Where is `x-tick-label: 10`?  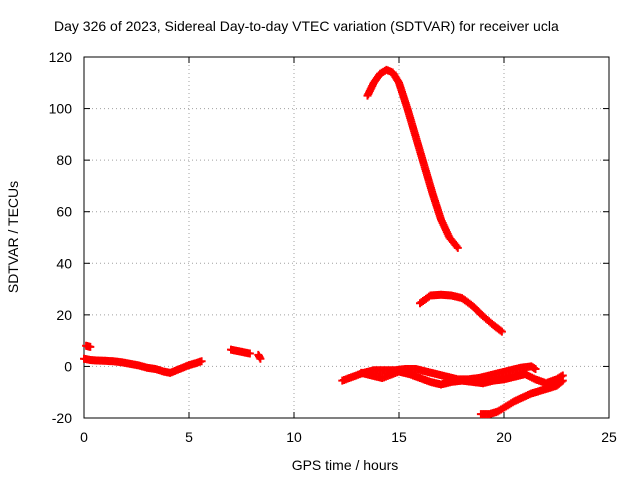 x-tick-label: 10 is located at coordinates (294, 437).